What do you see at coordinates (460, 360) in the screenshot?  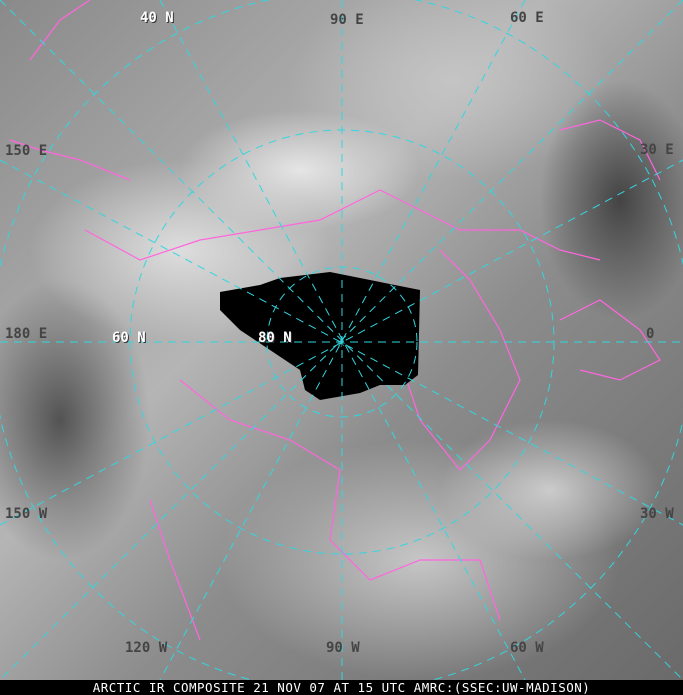 I see `coastline-greenland` at bounding box center [460, 360].